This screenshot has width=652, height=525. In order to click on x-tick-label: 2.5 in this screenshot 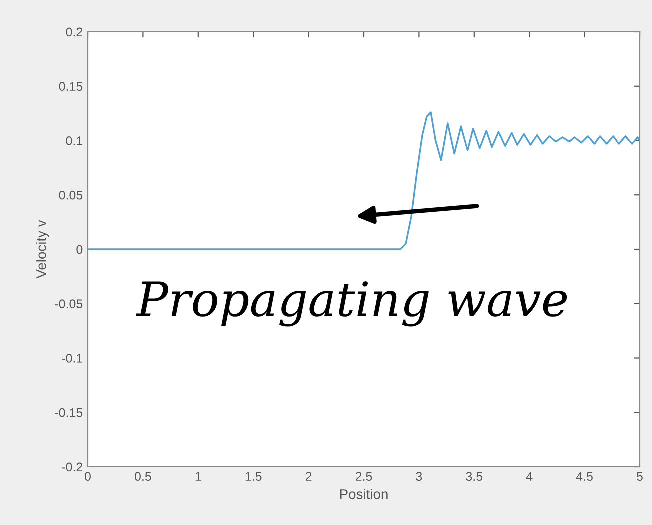, I will do `click(364, 477)`.